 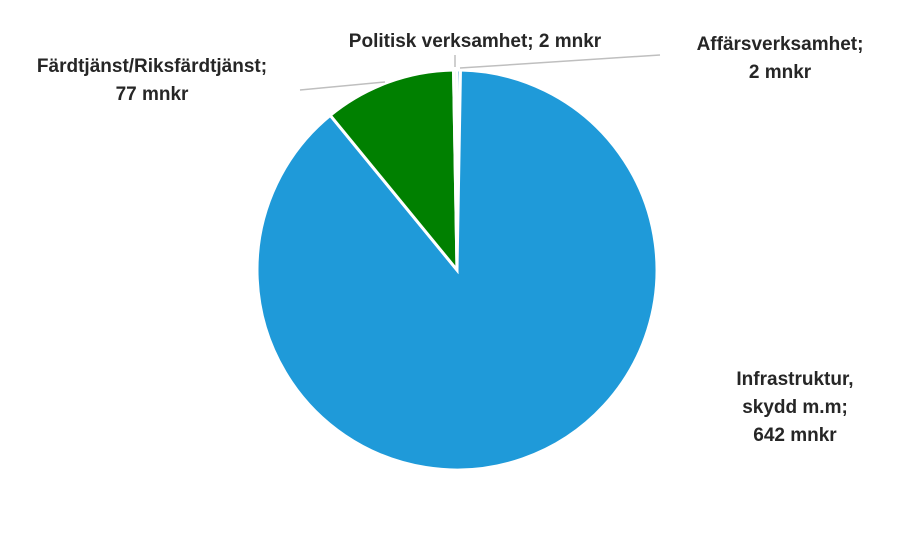 What do you see at coordinates (780, 44) in the screenshot?
I see `data-label-0-line-0: Affärsverksamhet;` at bounding box center [780, 44].